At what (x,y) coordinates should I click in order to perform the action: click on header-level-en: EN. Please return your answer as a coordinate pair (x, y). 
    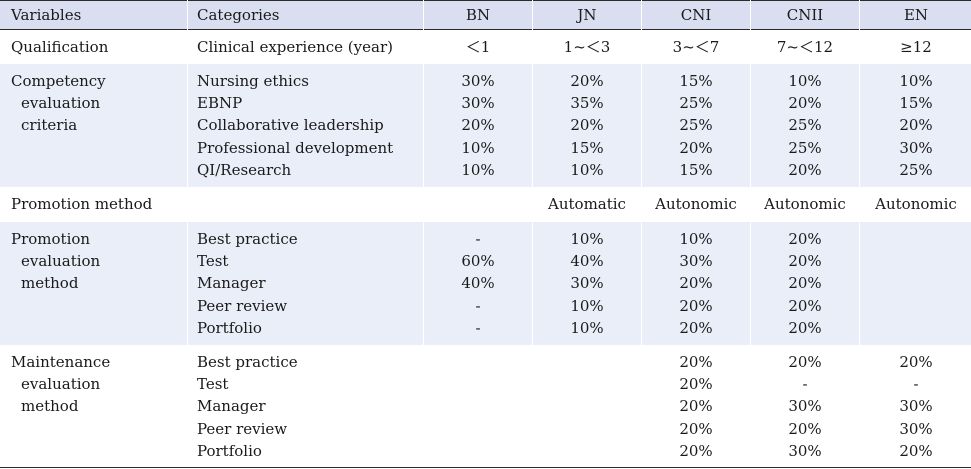
    Looking at the image, I should click on (916, 15).